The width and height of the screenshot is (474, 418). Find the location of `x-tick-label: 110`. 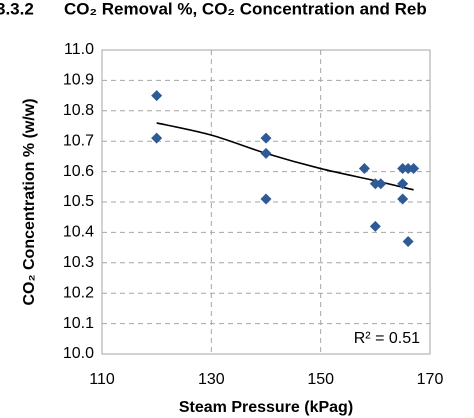

x-tick-label: 110 is located at coordinates (102, 379).